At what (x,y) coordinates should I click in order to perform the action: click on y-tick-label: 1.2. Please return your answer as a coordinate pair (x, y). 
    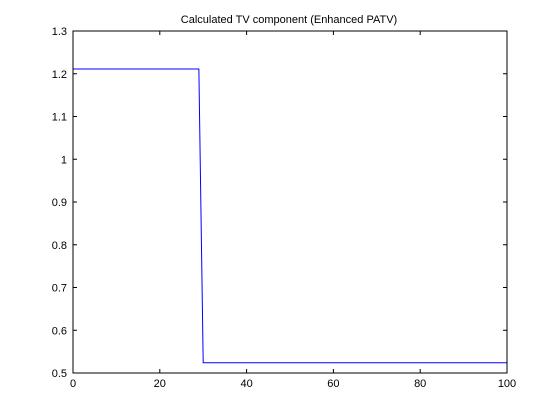
    Looking at the image, I should click on (59, 75).